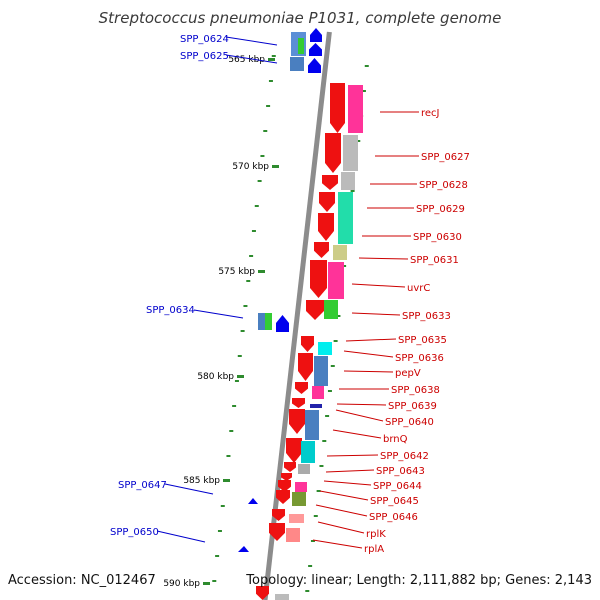 The width and height of the screenshot is (600, 600). I want to click on gene-label: SPP_0627, so click(445, 157).